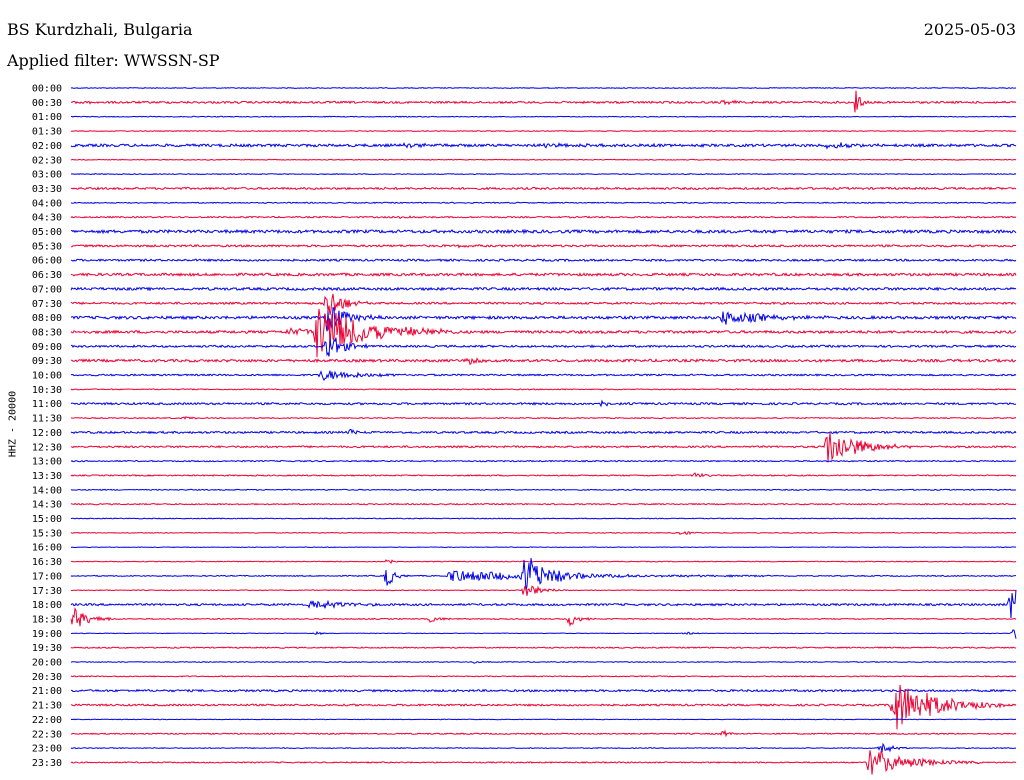 The width and height of the screenshot is (1024, 780). I want to click on time-label: 18:00, so click(47, 605).